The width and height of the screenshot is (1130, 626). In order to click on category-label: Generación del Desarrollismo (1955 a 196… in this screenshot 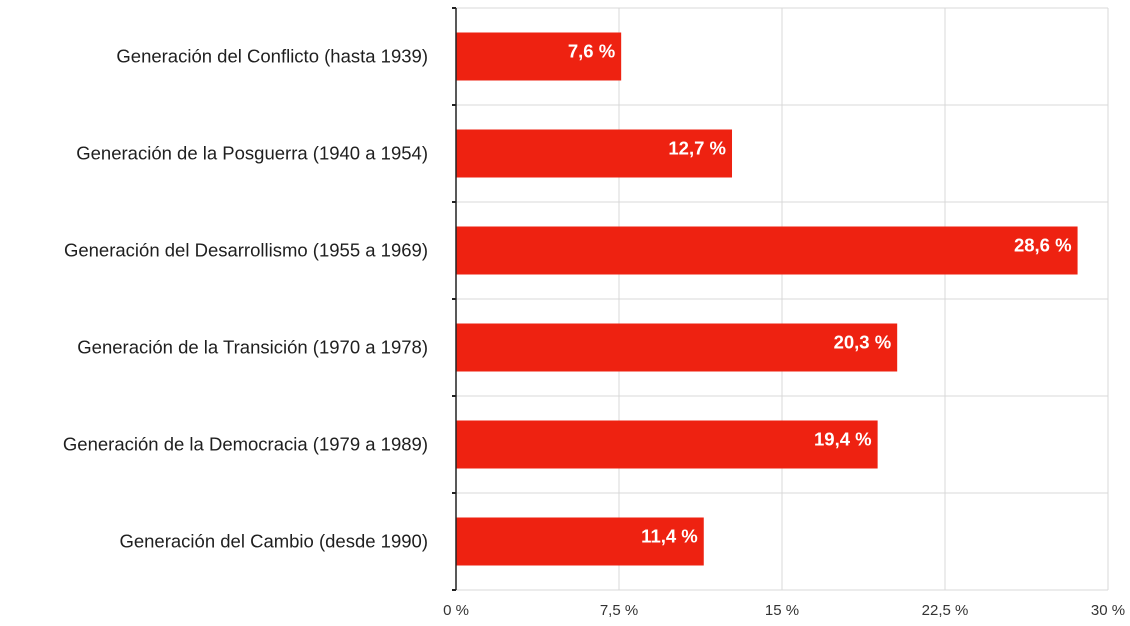, I will do `click(246, 250)`.